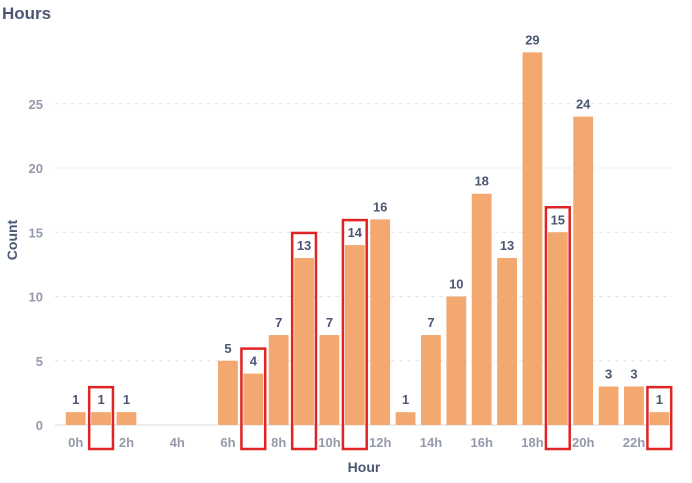 The height and width of the screenshot is (483, 692). I want to click on data-label-23h: 1, so click(659, 399).